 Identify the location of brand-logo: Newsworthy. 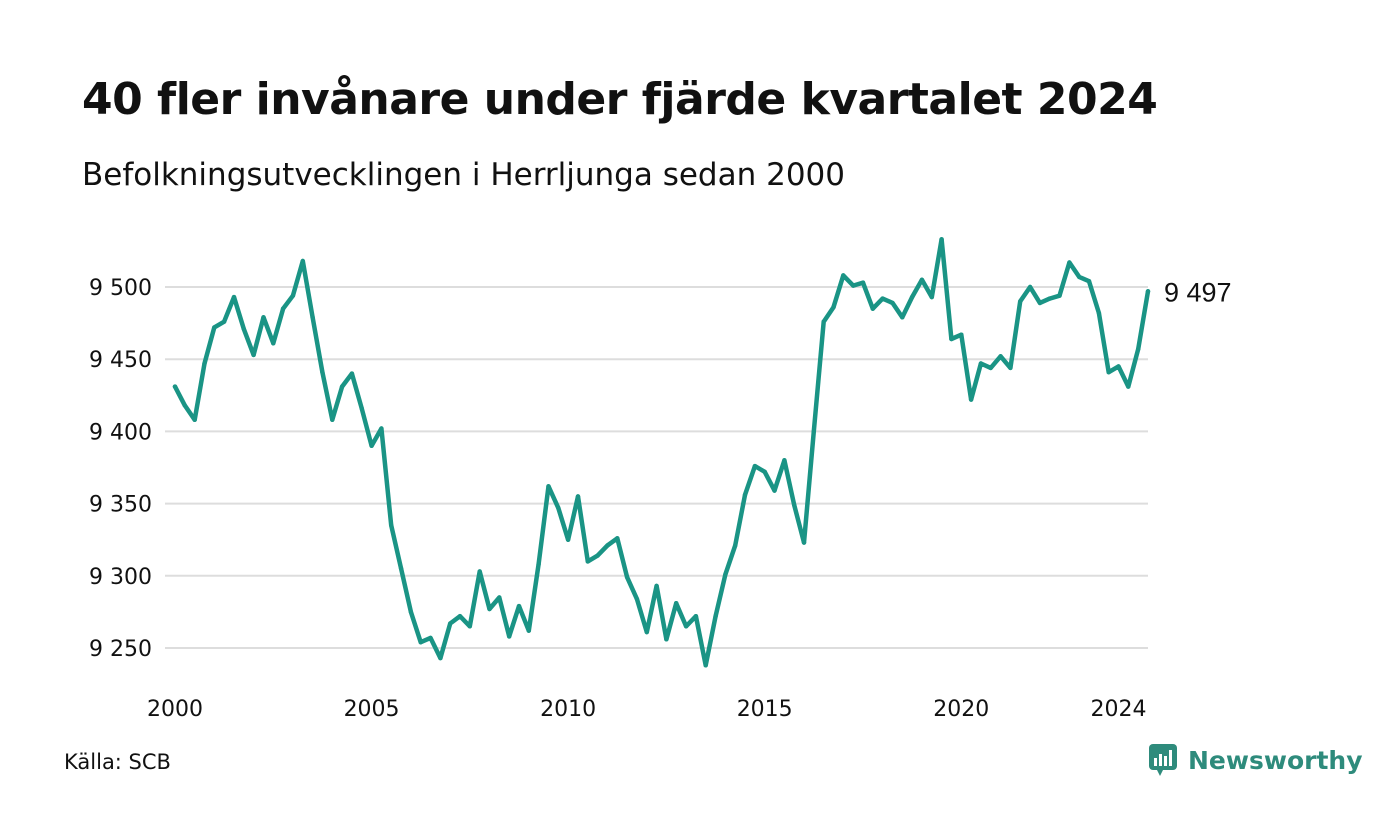
(1255, 760).